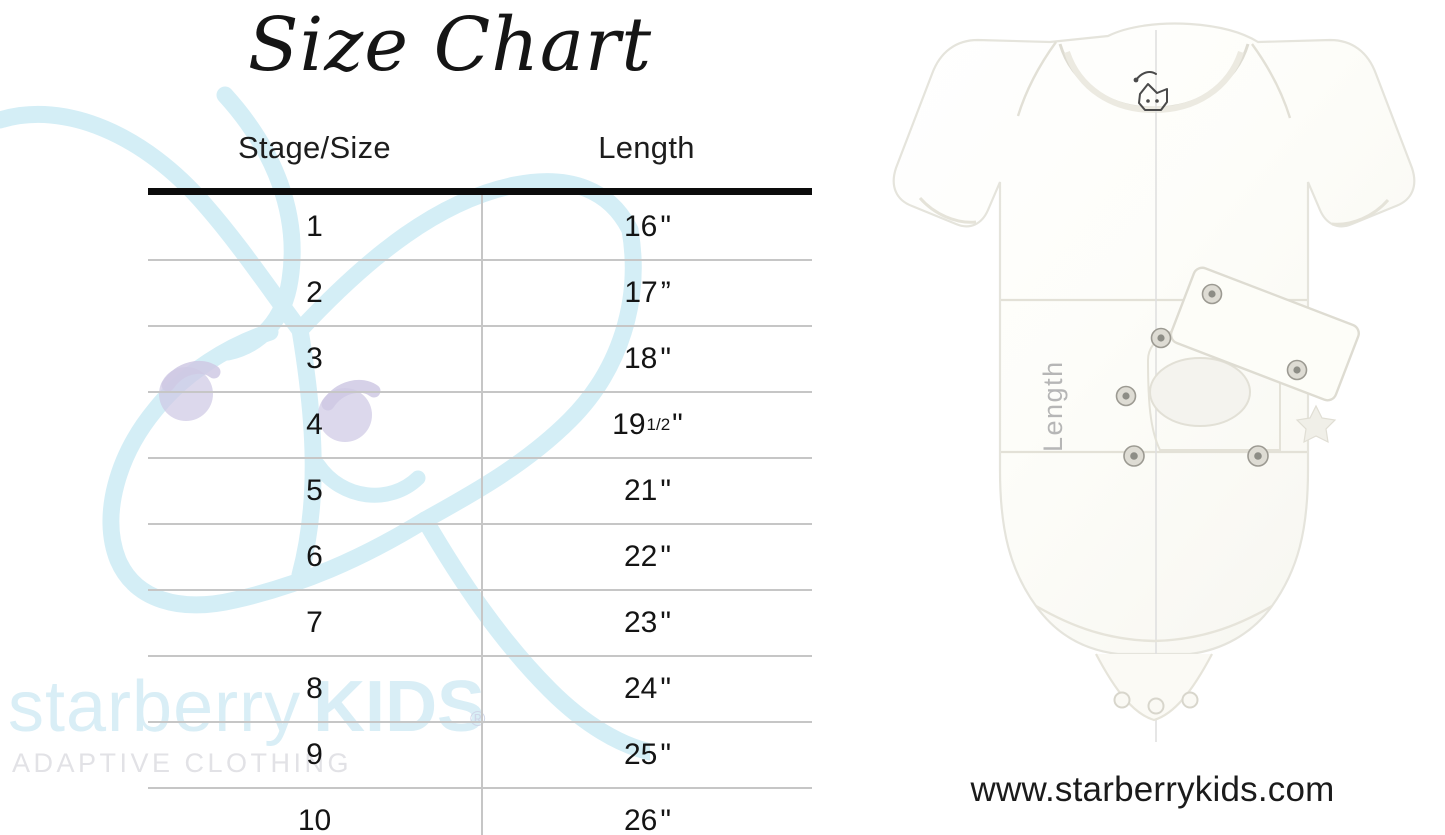 The width and height of the screenshot is (1445, 835). I want to click on table-row: 2 17”, so click(480, 294).